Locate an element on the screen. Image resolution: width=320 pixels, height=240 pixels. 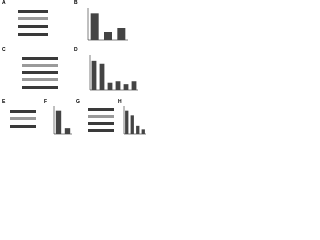
panel-label: A is located at coordinates (4, 3).